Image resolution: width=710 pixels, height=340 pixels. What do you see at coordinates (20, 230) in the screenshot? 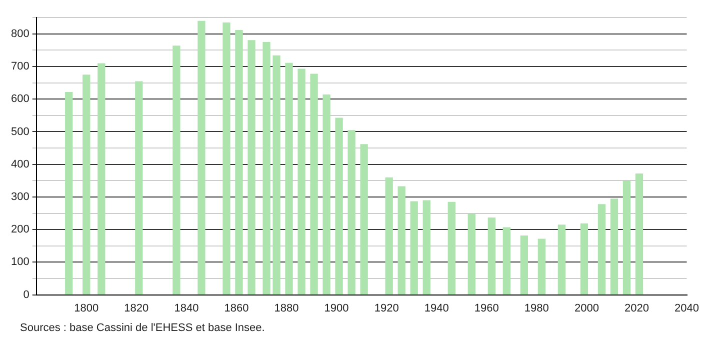
I see `y-tick-label: 200` at bounding box center [20, 230].